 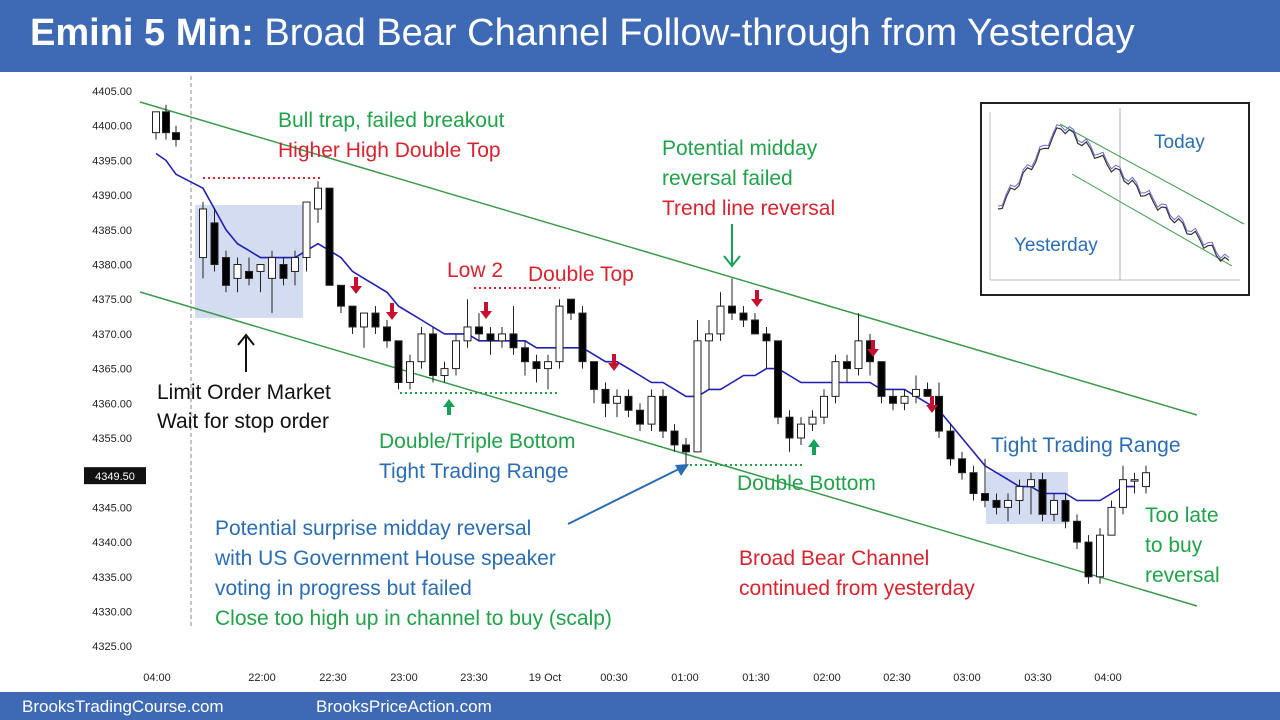 I want to click on x-tick-label: 02:30, so click(x=897, y=678).